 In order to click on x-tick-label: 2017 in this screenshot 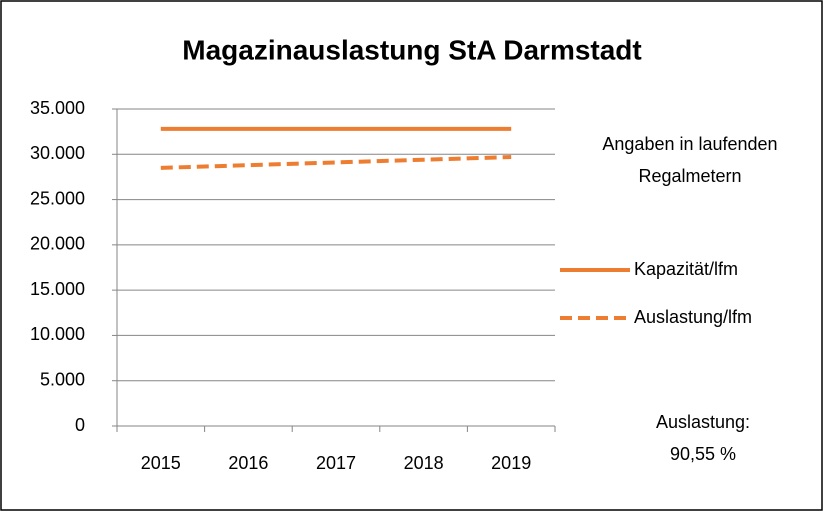, I will do `click(336, 463)`.